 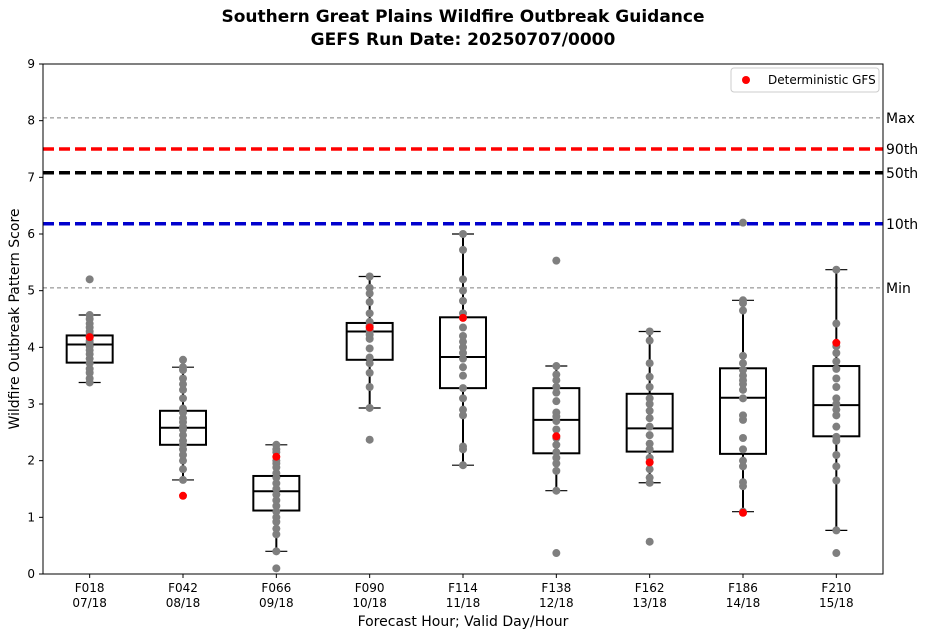 What do you see at coordinates (31, 461) in the screenshot?
I see `y-tick-label: 2` at bounding box center [31, 461].